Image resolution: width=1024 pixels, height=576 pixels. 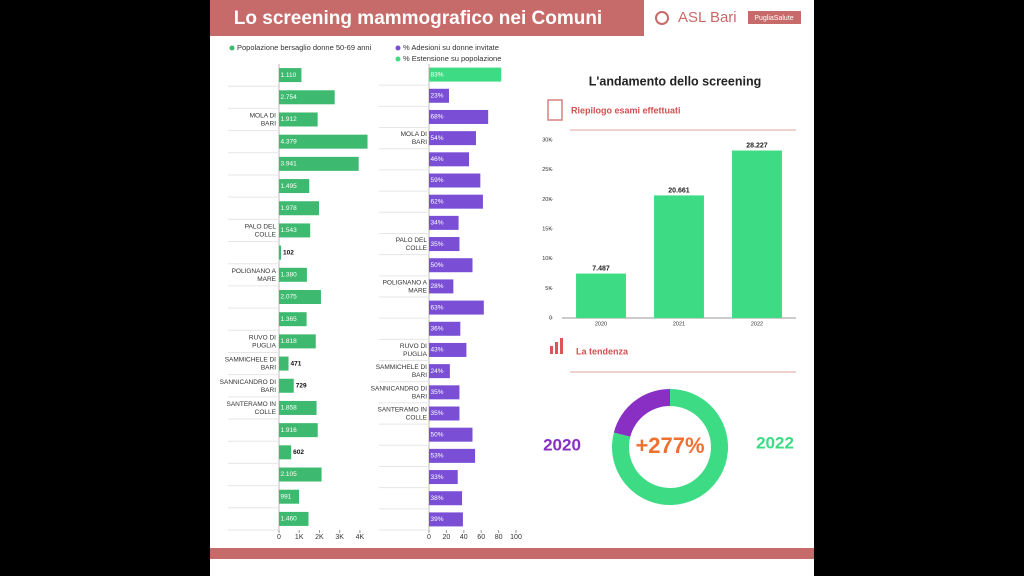 I want to click on category-label: 2022, so click(x=775, y=442).